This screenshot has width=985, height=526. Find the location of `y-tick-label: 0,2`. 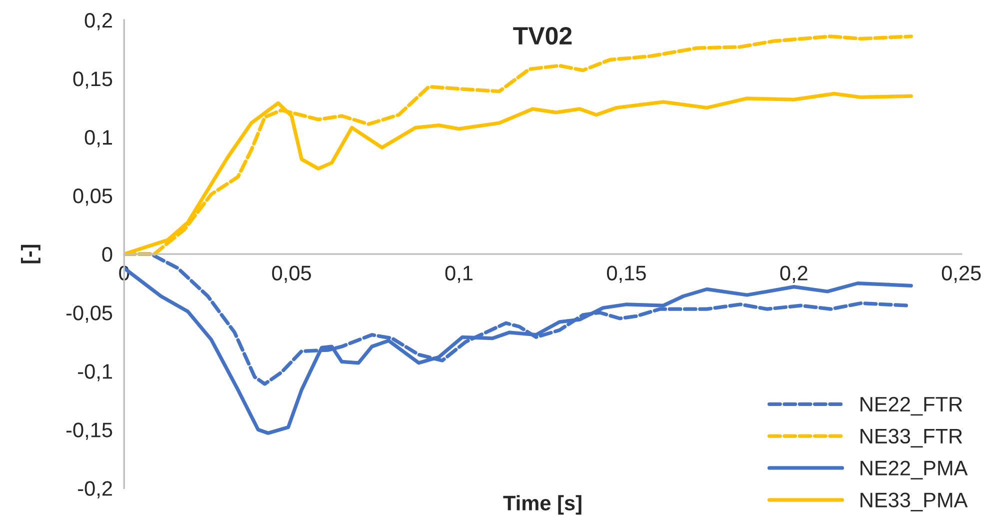

y-tick-label: 0,2 is located at coordinates (98, 21).